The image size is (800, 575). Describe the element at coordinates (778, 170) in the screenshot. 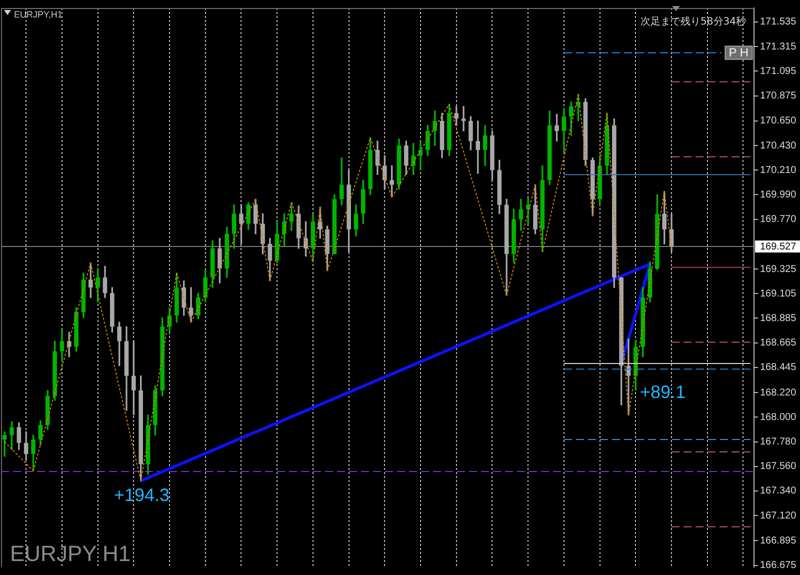

I see `y-tick-label: 170.210` at that location.